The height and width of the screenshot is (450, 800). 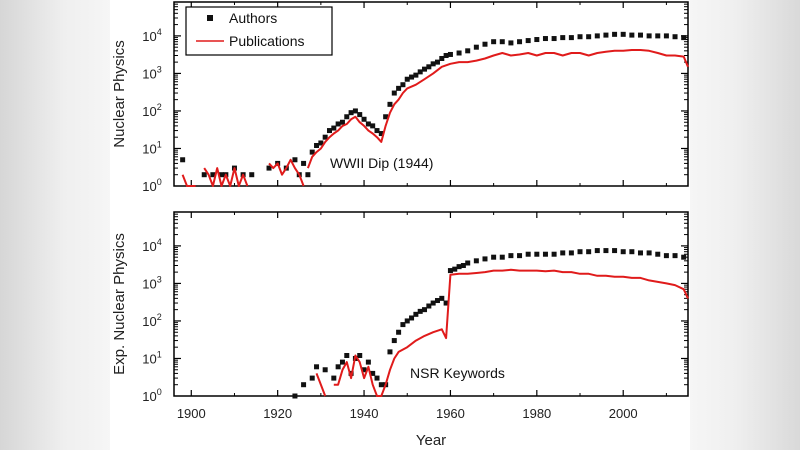 What do you see at coordinates (151, 395) in the screenshot?
I see `y-tick-label: 10⁰` at bounding box center [151, 395].